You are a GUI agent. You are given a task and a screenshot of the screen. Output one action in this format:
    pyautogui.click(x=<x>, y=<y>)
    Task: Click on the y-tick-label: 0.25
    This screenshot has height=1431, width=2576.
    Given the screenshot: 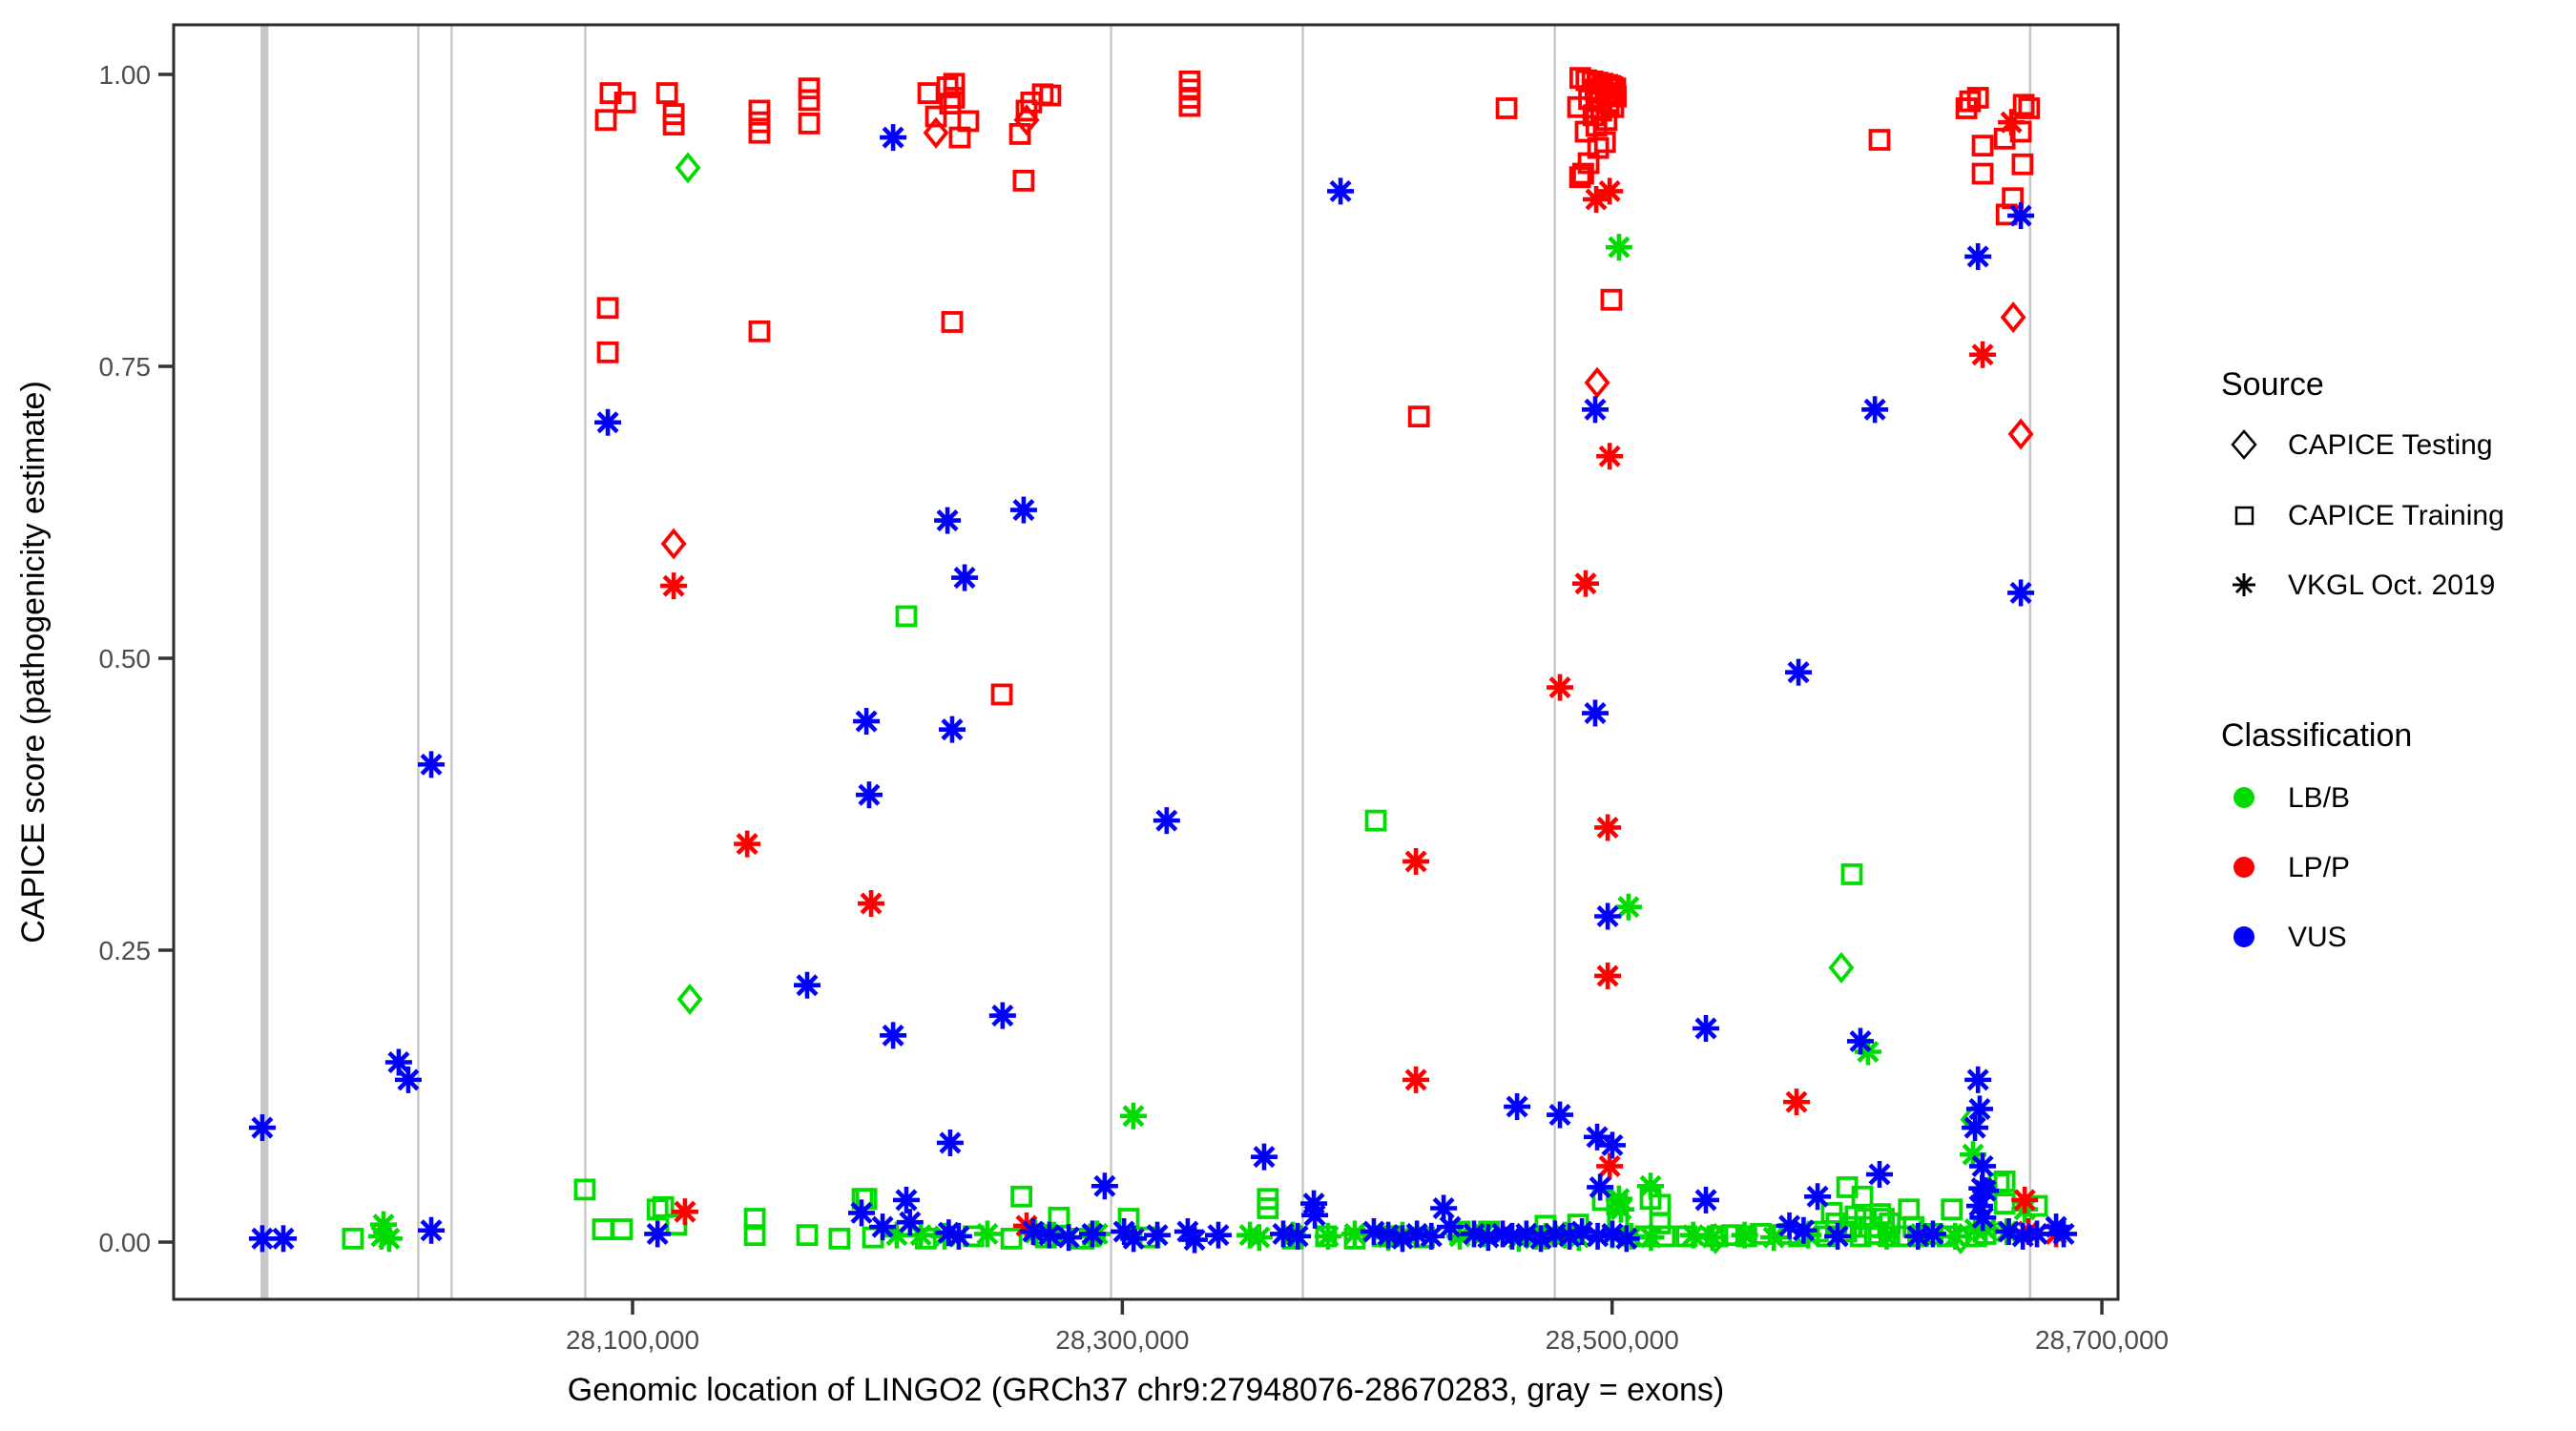 What is the action you would take?
    pyautogui.click(x=125, y=950)
    